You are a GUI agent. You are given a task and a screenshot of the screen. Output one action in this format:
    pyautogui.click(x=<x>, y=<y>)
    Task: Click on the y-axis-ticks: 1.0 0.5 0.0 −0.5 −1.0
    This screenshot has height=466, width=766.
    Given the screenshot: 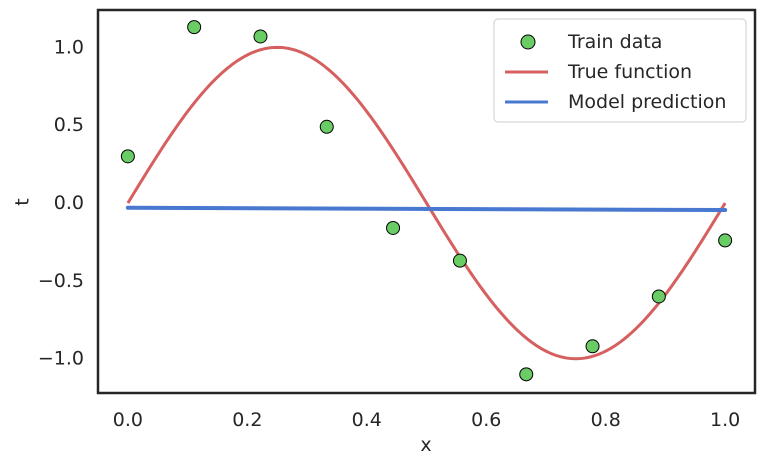 What is the action you would take?
    pyautogui.click(x=61, y=202)
    